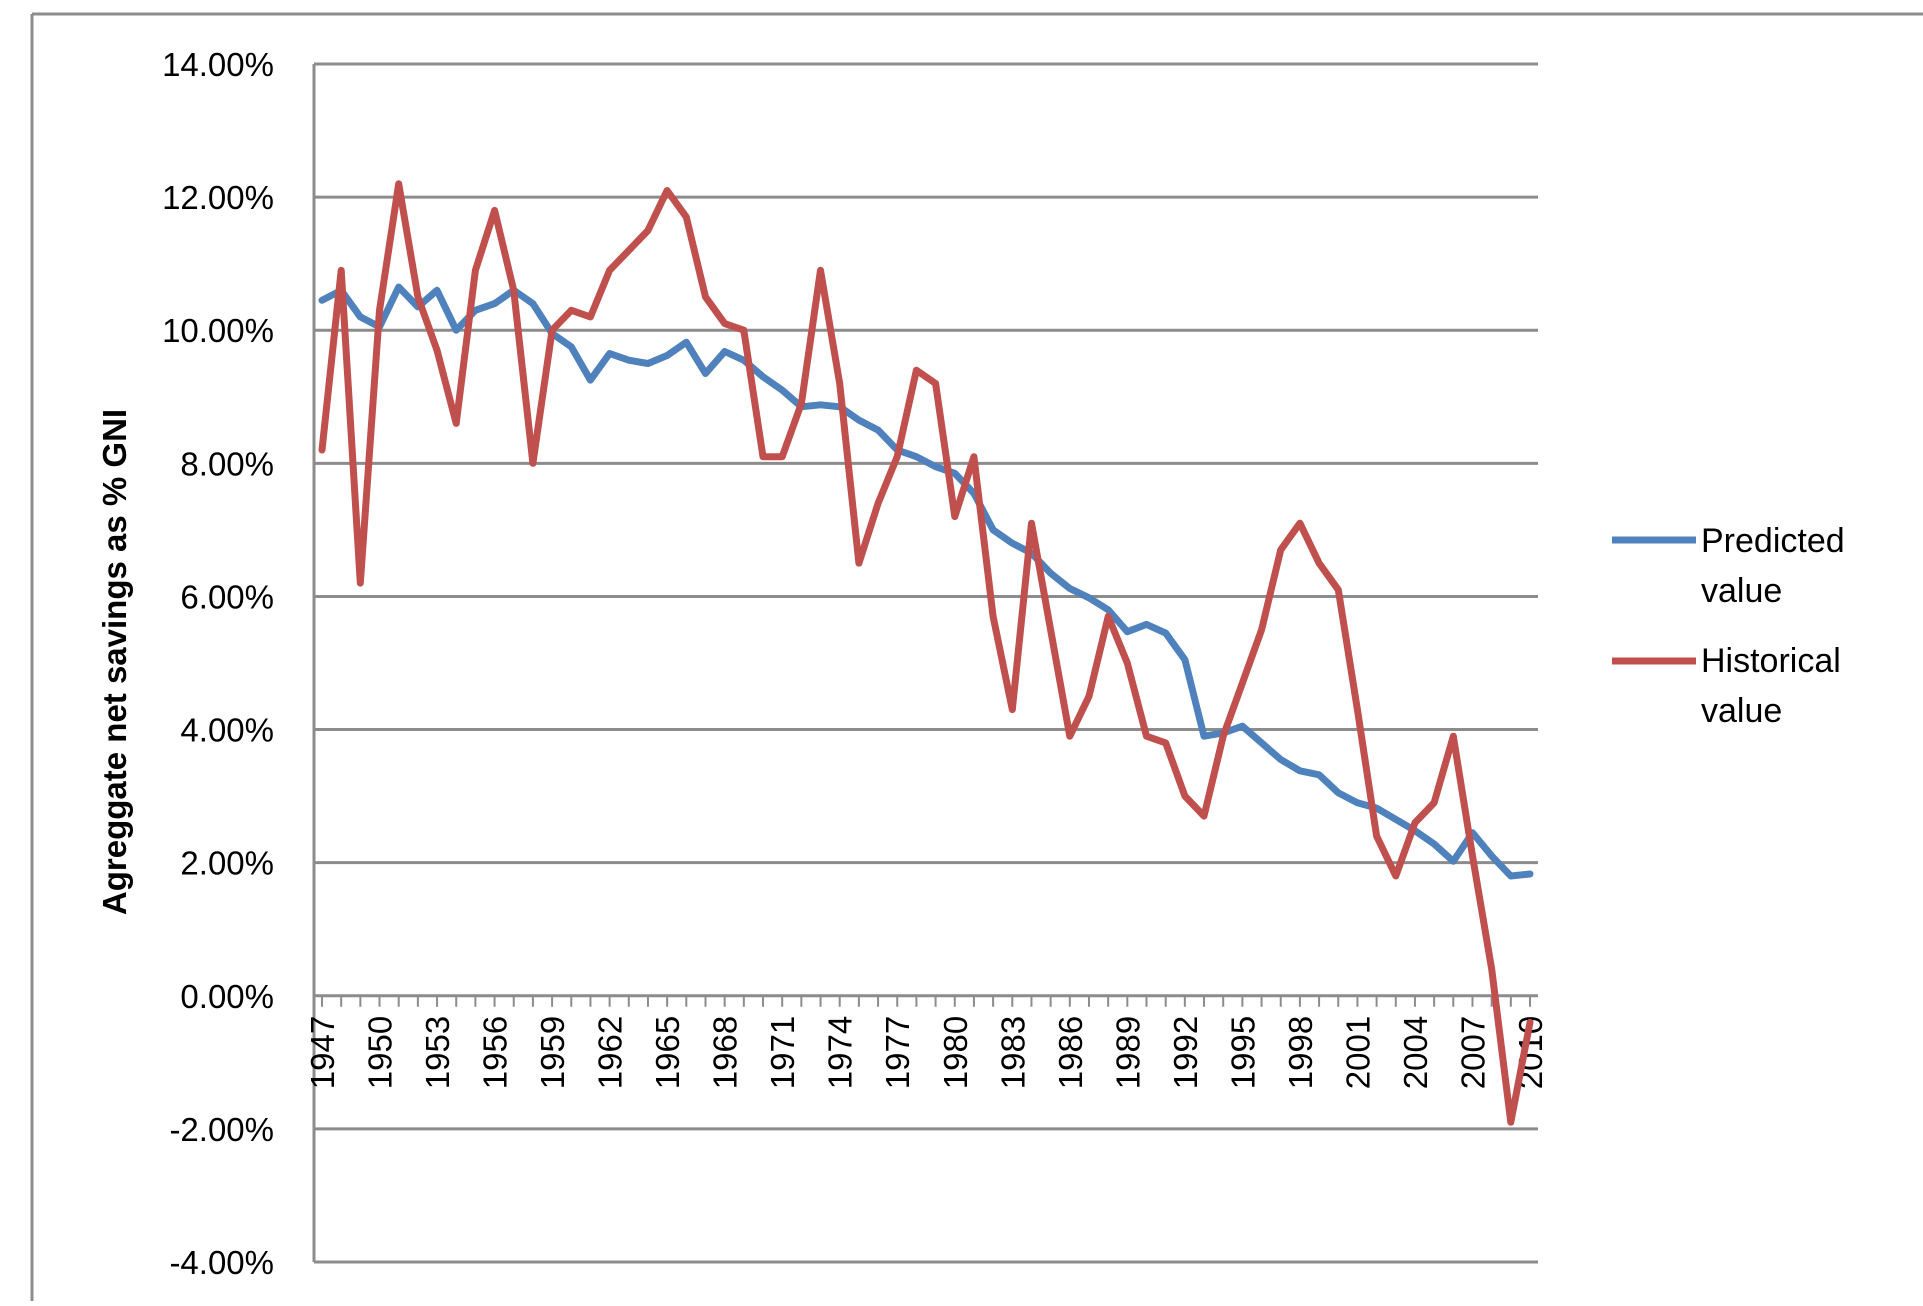 This screenshot has height=1306, width=1923. What do you see at coordinates (221, 1262) in the screenshot?
I see `y-tick-label: -4.00%` at bounding box center [221, 1262].